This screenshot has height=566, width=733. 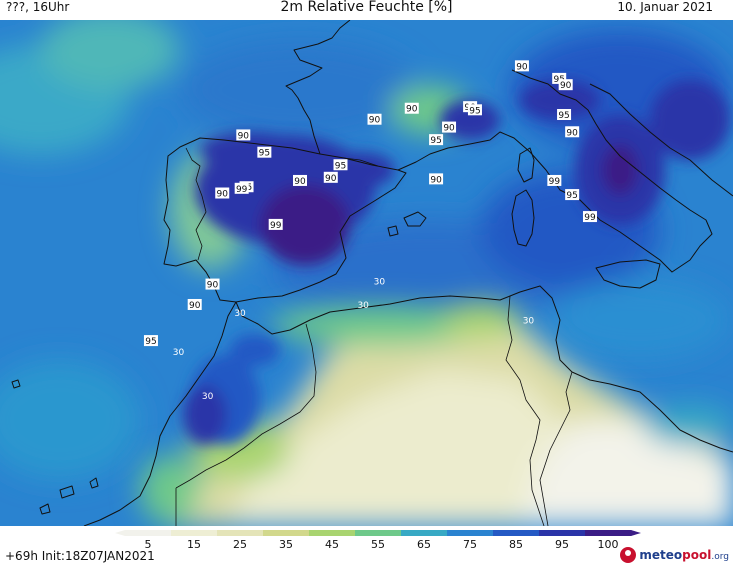 What do you see at coordinates (80, 556) in the screenshot?
I see `run-info: +69h Init:18Z07JAN2021` at bounding box center [80, 556].